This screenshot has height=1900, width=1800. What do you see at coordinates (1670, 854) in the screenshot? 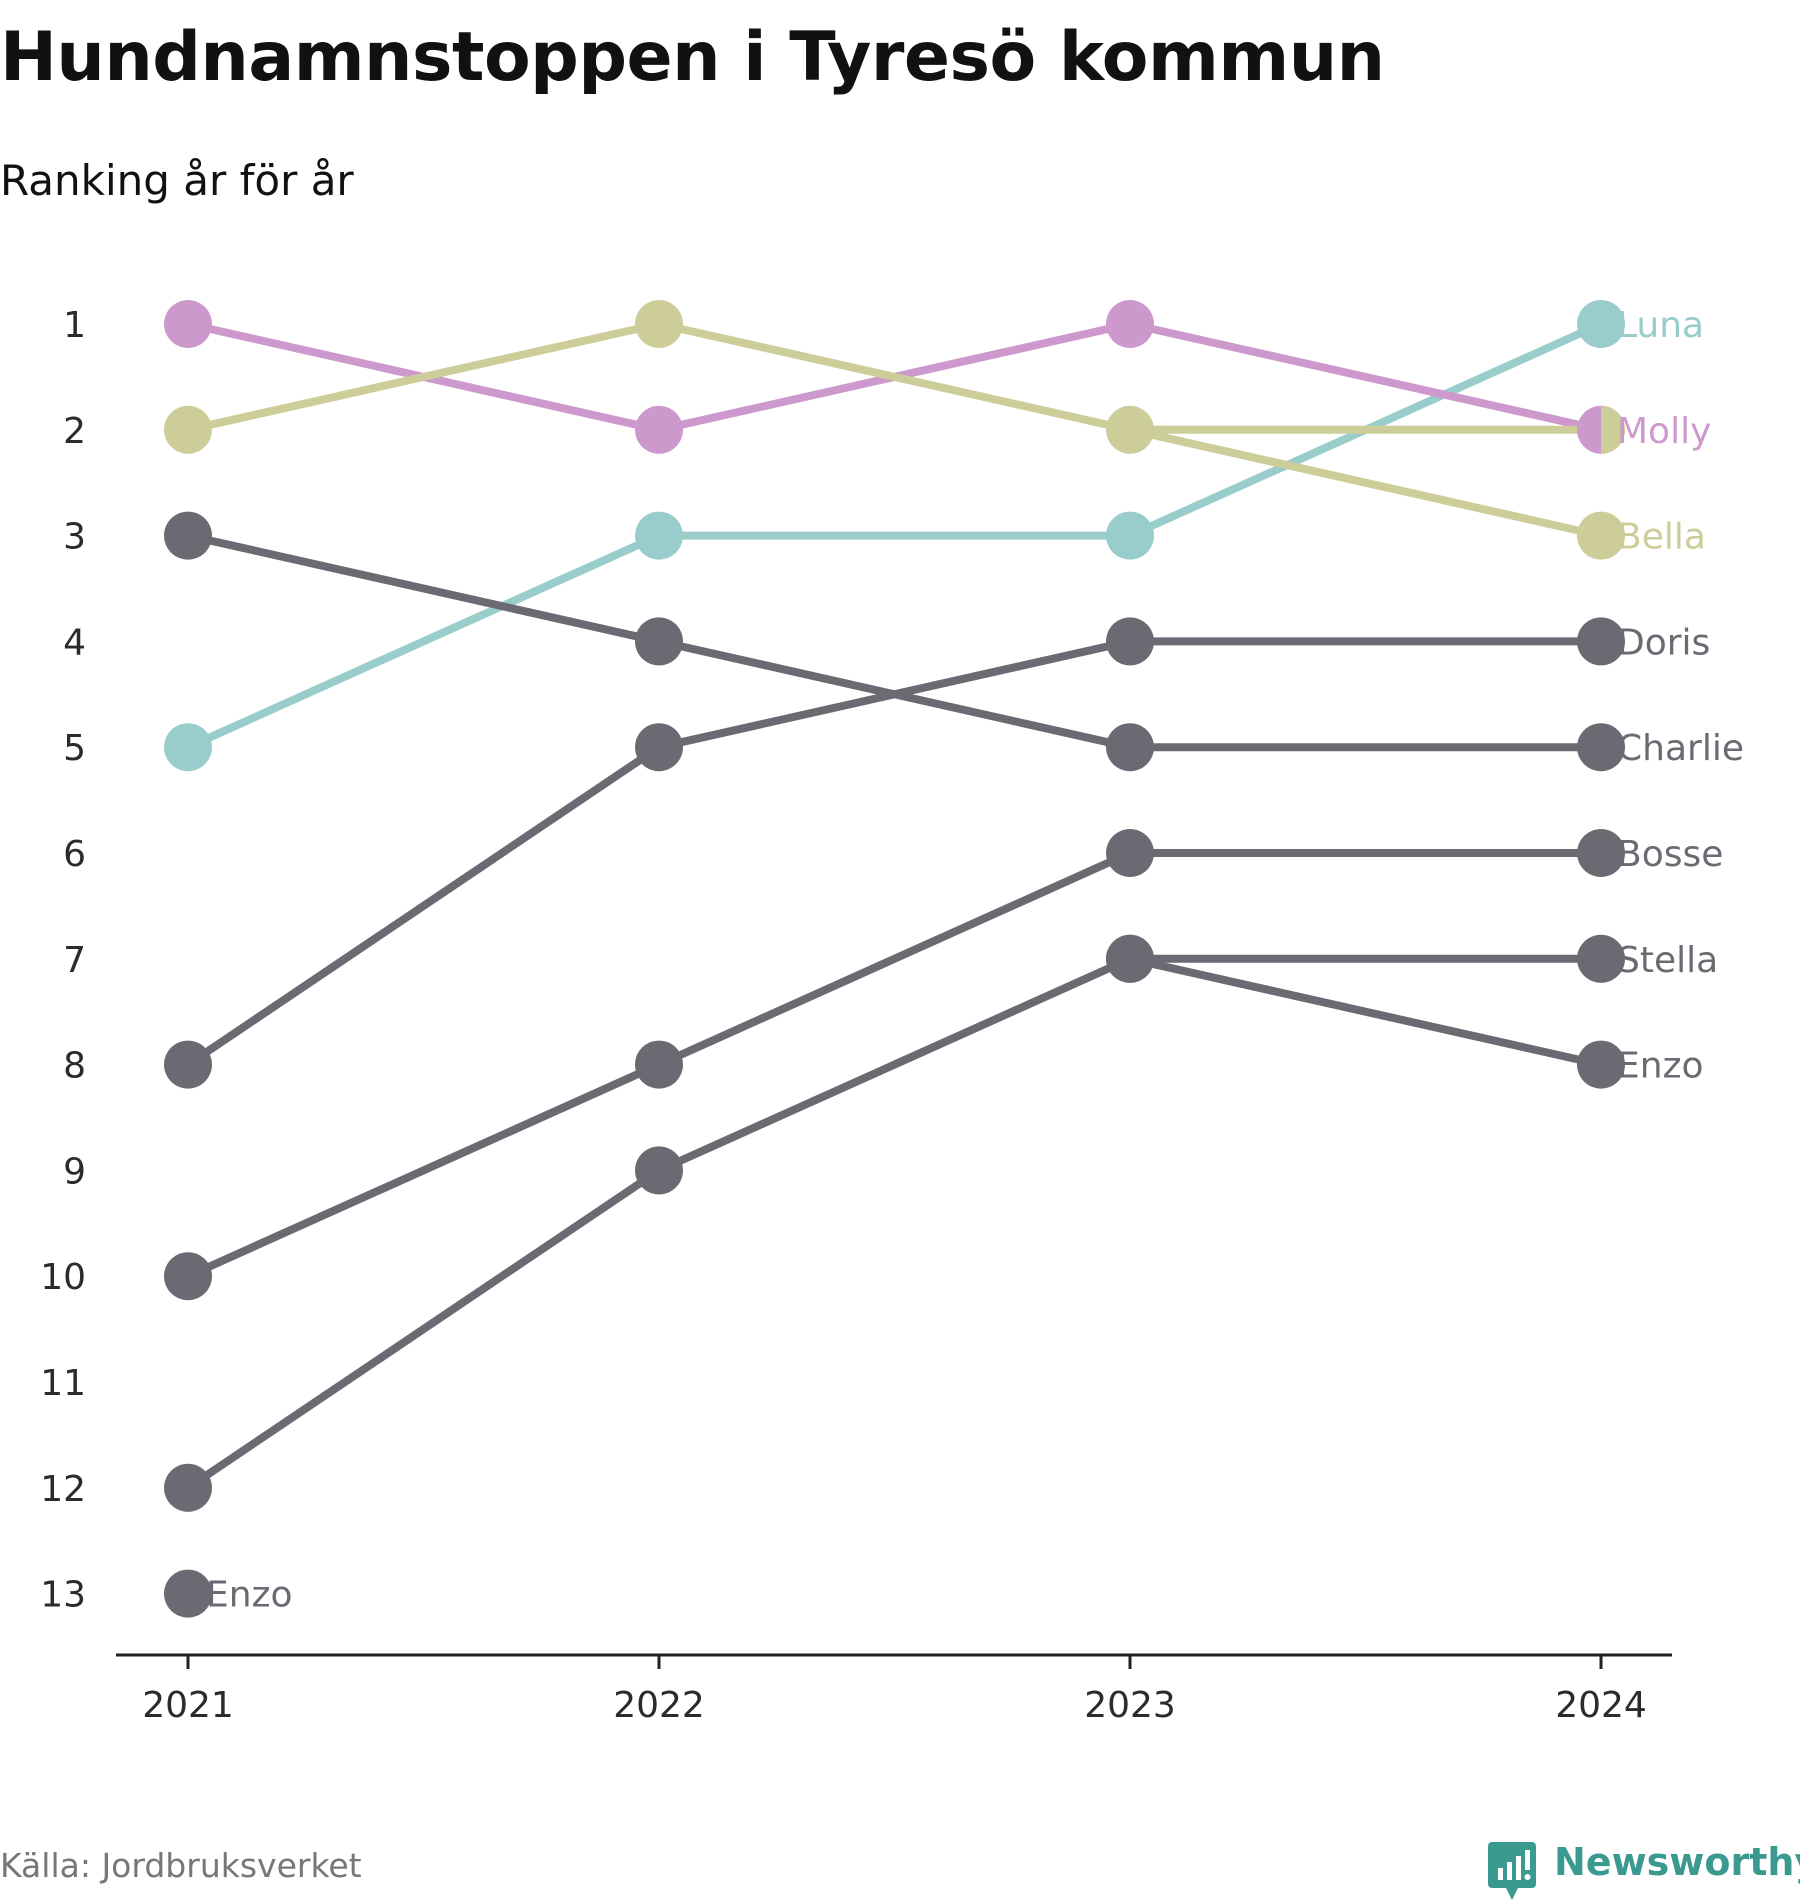
I see `series-label: Bosse` at bounding box center [1670, 854].